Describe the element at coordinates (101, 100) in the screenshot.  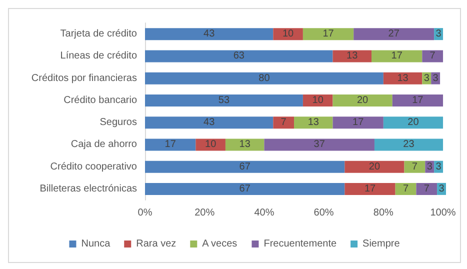
I see `y-tick-label: Crédito bancario` at that location.